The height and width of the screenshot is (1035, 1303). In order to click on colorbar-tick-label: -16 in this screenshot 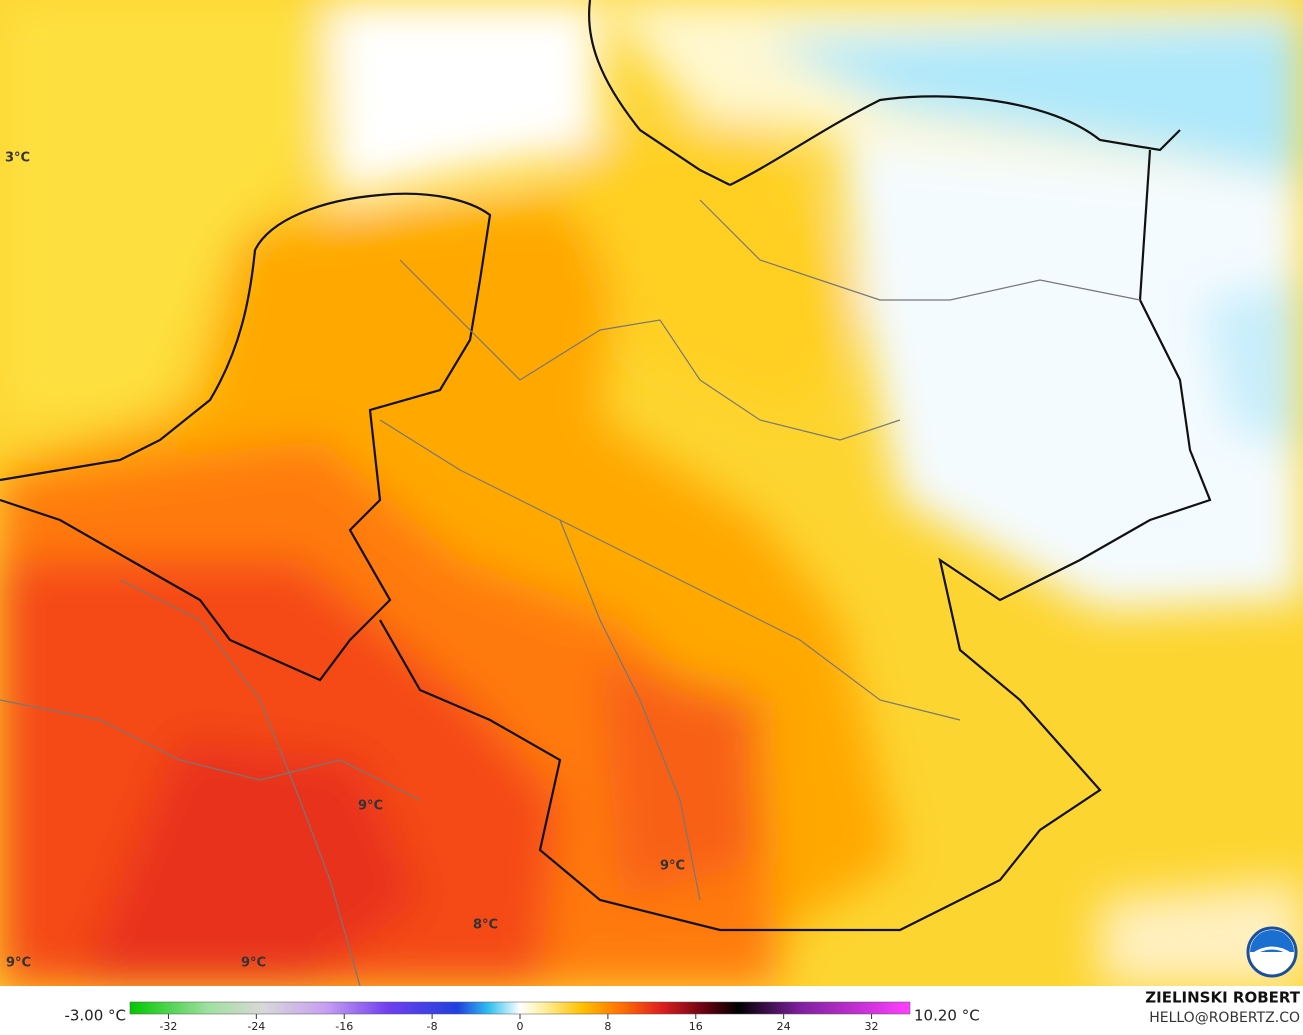, I will do `click(344, 1026)`.